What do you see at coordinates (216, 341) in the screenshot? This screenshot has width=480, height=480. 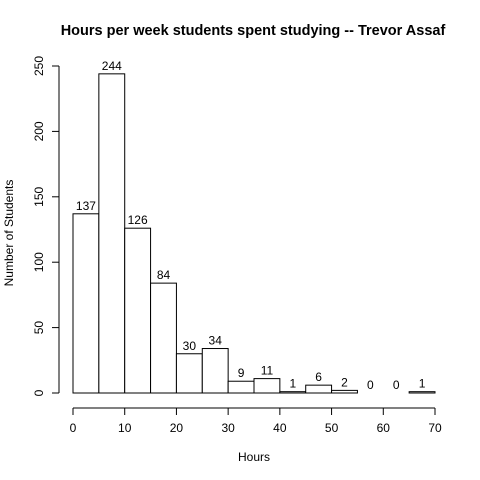 I see `bar-count-label: 34` at bounding box center [216, 341].